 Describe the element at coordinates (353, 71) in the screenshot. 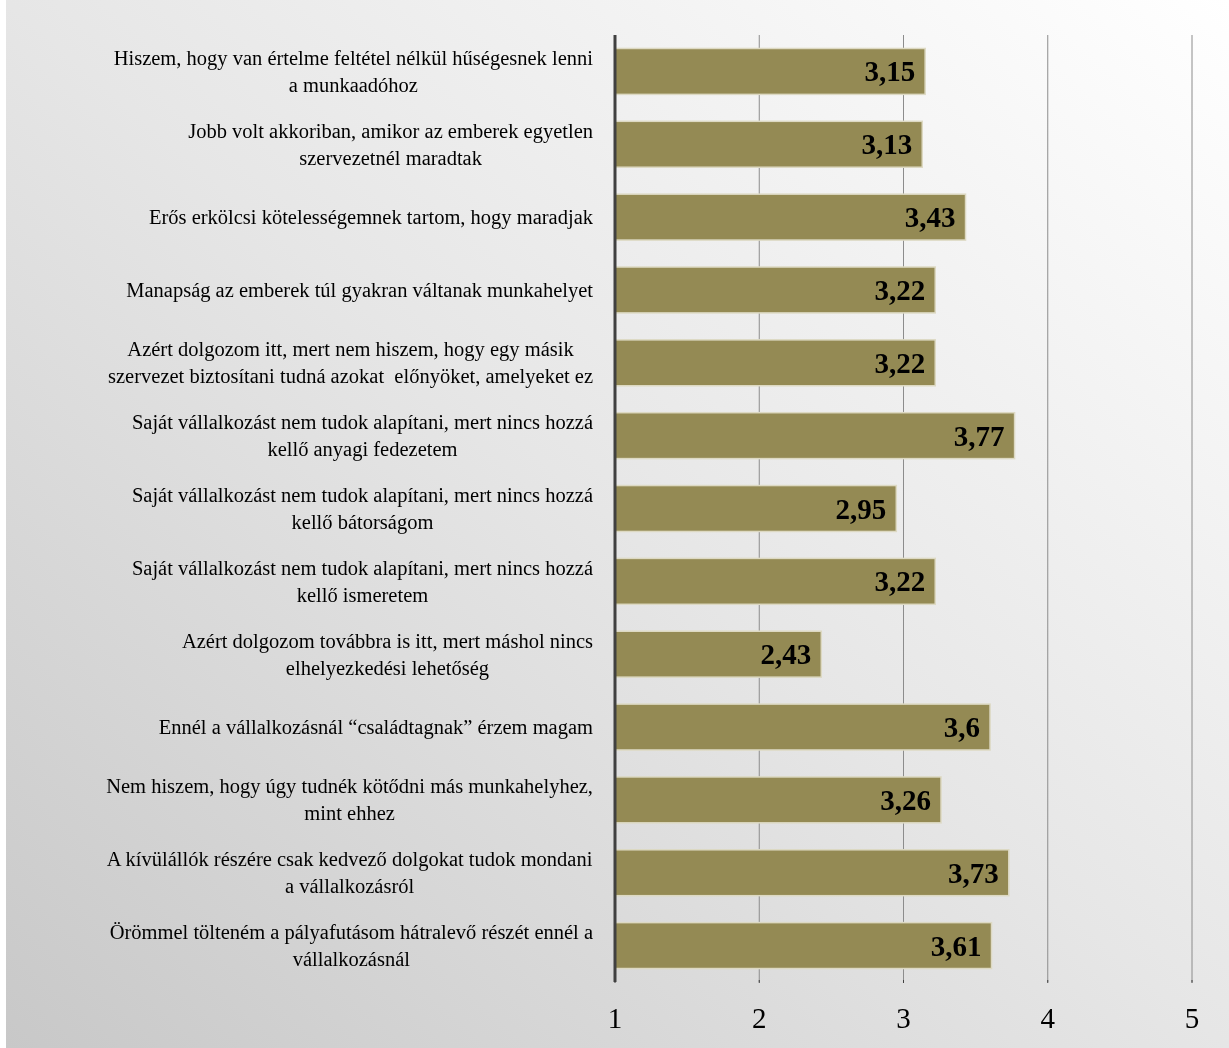

I see `y-tick-label: Hiszem, hogy van értelme feltétel nélkül hűségesnek lenni a munkaadóhoz` at that location.